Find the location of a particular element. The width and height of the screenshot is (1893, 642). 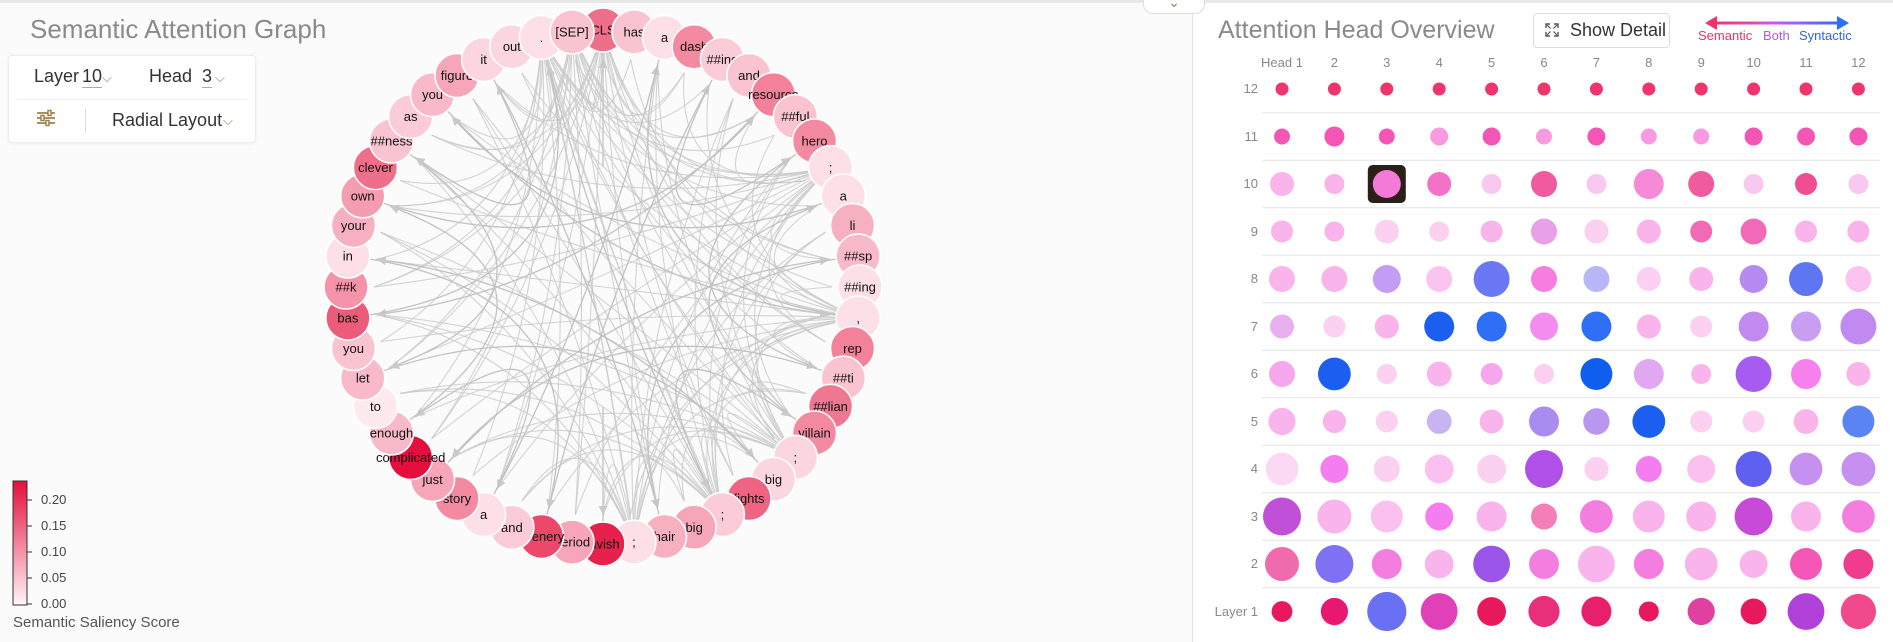

chevron-down-icon: ⌵ is located at coordinates (107, 77).